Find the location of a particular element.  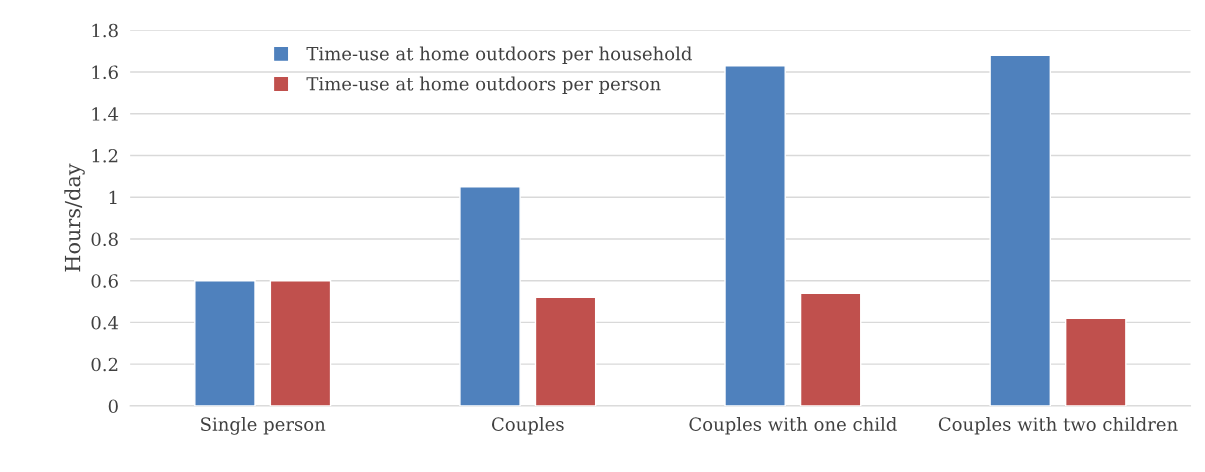

x-tick-label: Couples is located at coordinates (528, 426).